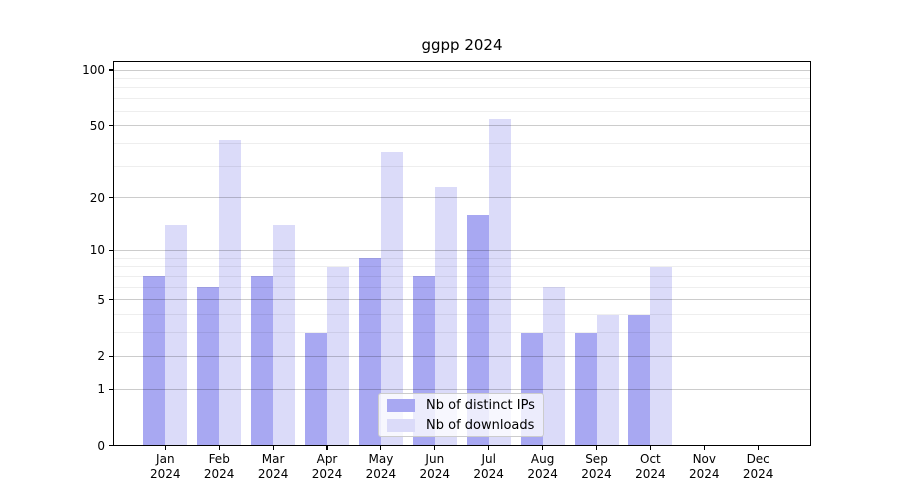 The width and height of the screenshot is (900, 500). Describe the element at coordinates (435, 466) in the screenshot. I see `x-tick-label-jun: Jun 2024` at that location.